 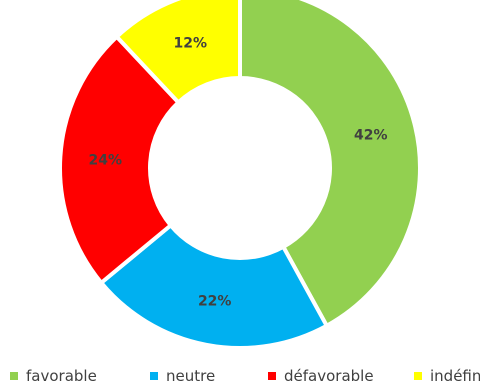 What do you see at coordinates (329, 376) in the screenshot?
I see `legend-label-défavorable: défavorable` at bounding box center [329, 376].